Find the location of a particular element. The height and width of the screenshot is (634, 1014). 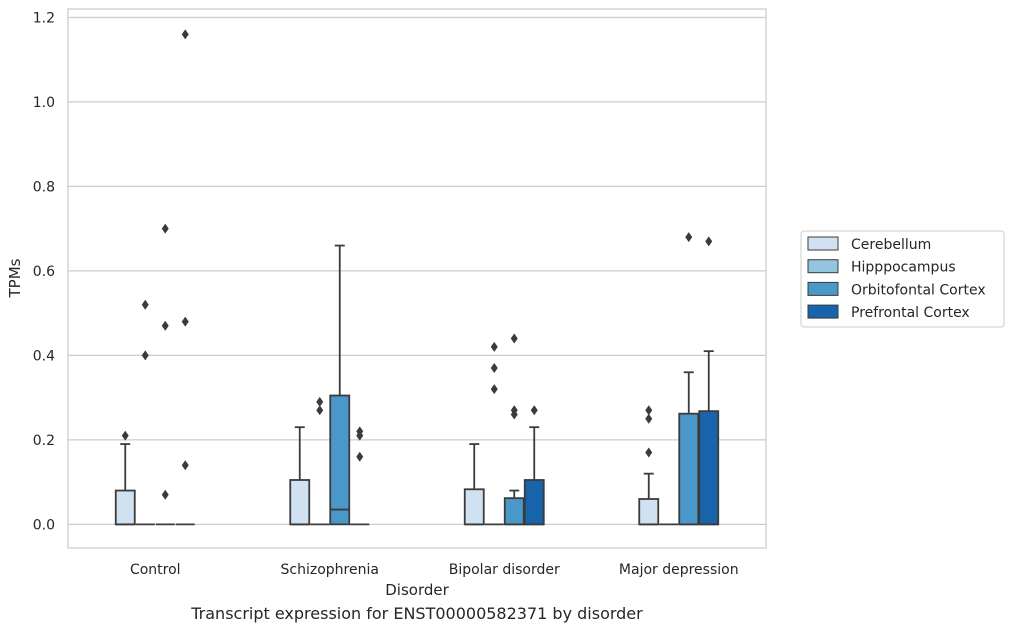

x-tick-label: Bipolar disorder is located at coordinates (504, 570).